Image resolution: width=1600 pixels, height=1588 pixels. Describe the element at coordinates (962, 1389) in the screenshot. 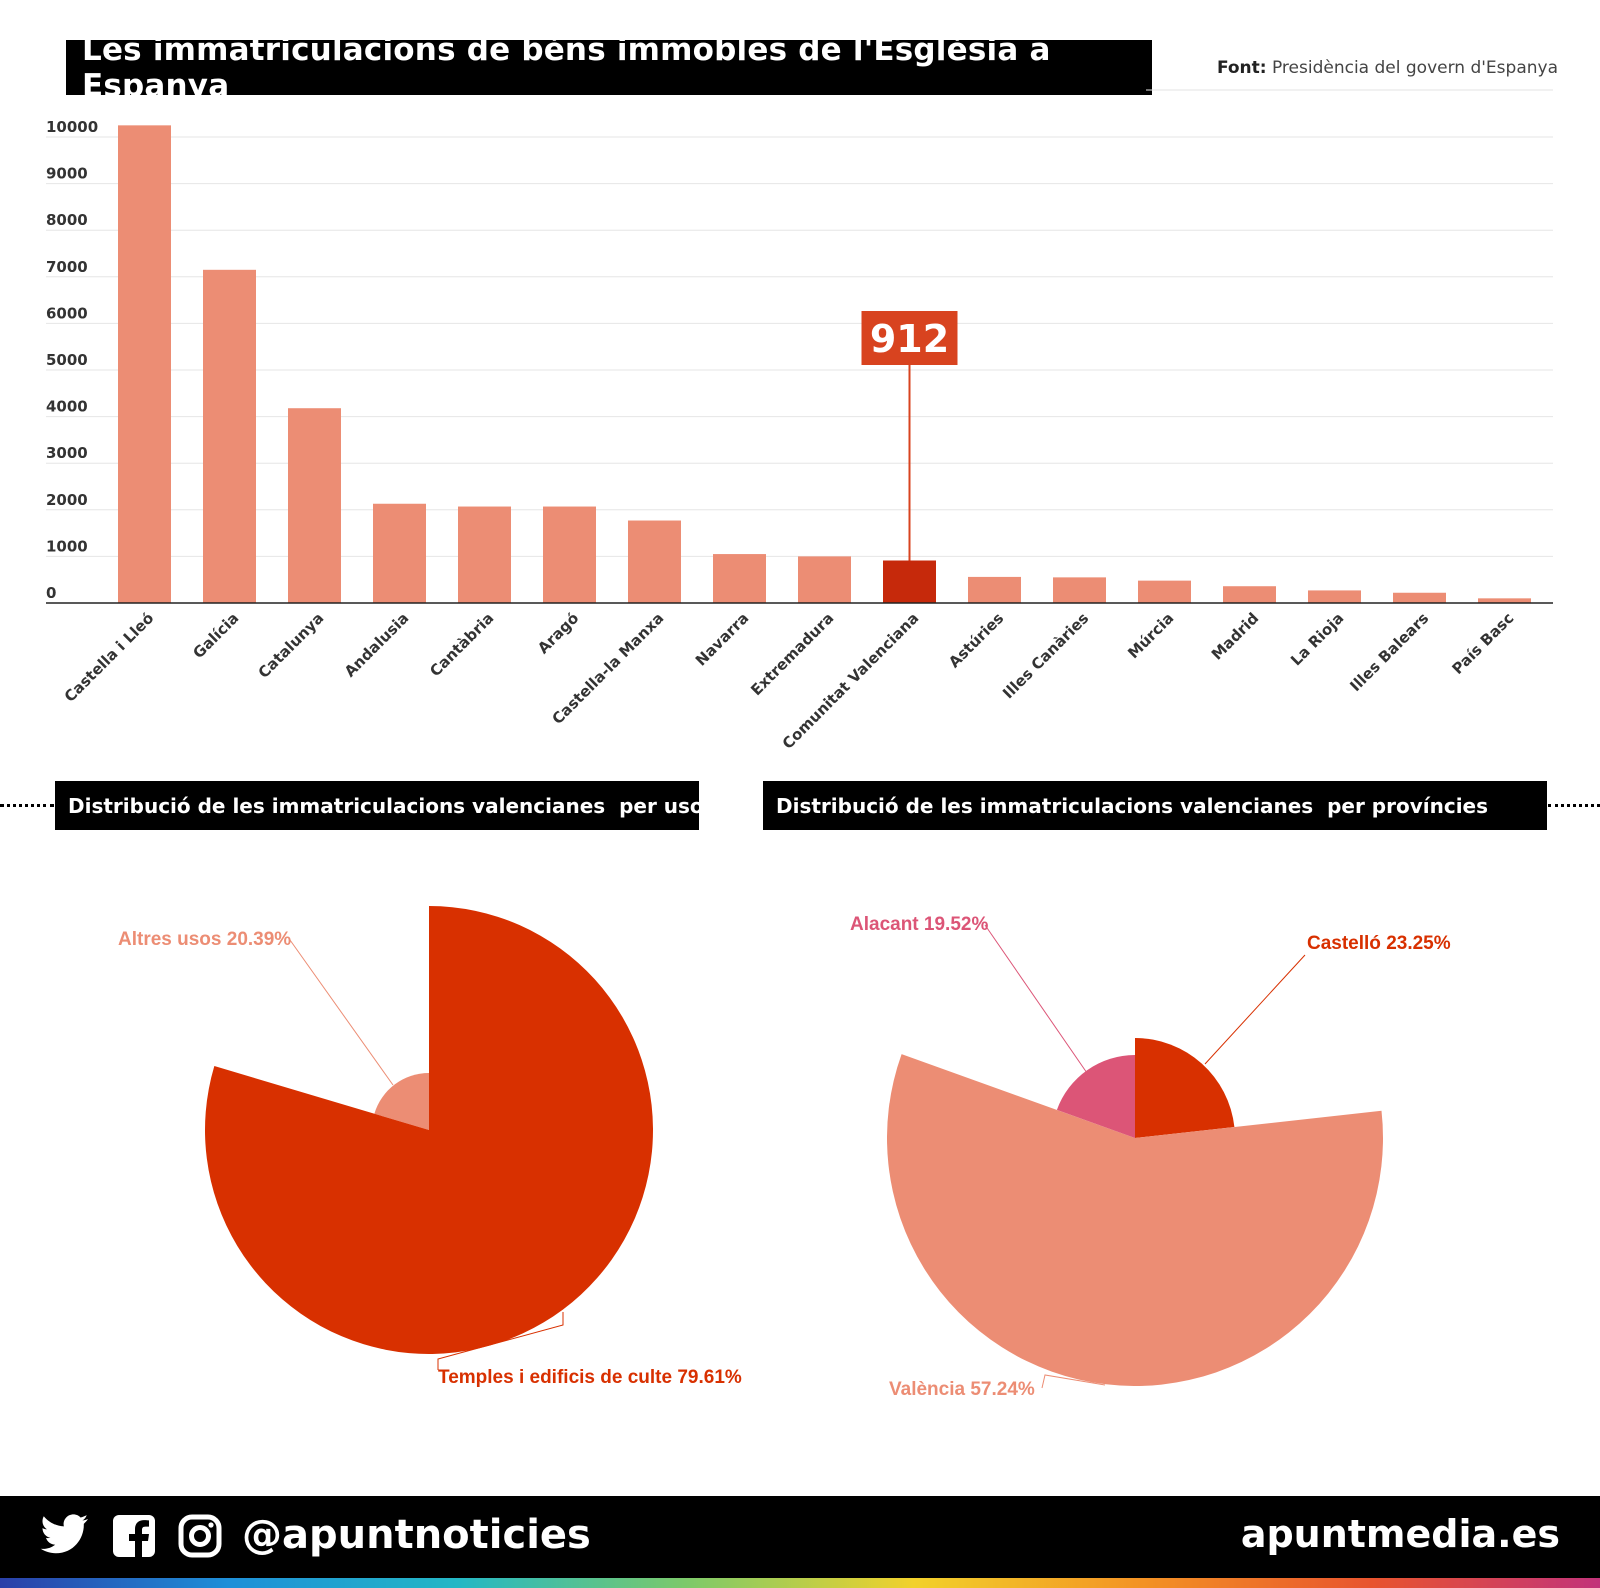

I see `slice-label: València 57.24%` at that location.